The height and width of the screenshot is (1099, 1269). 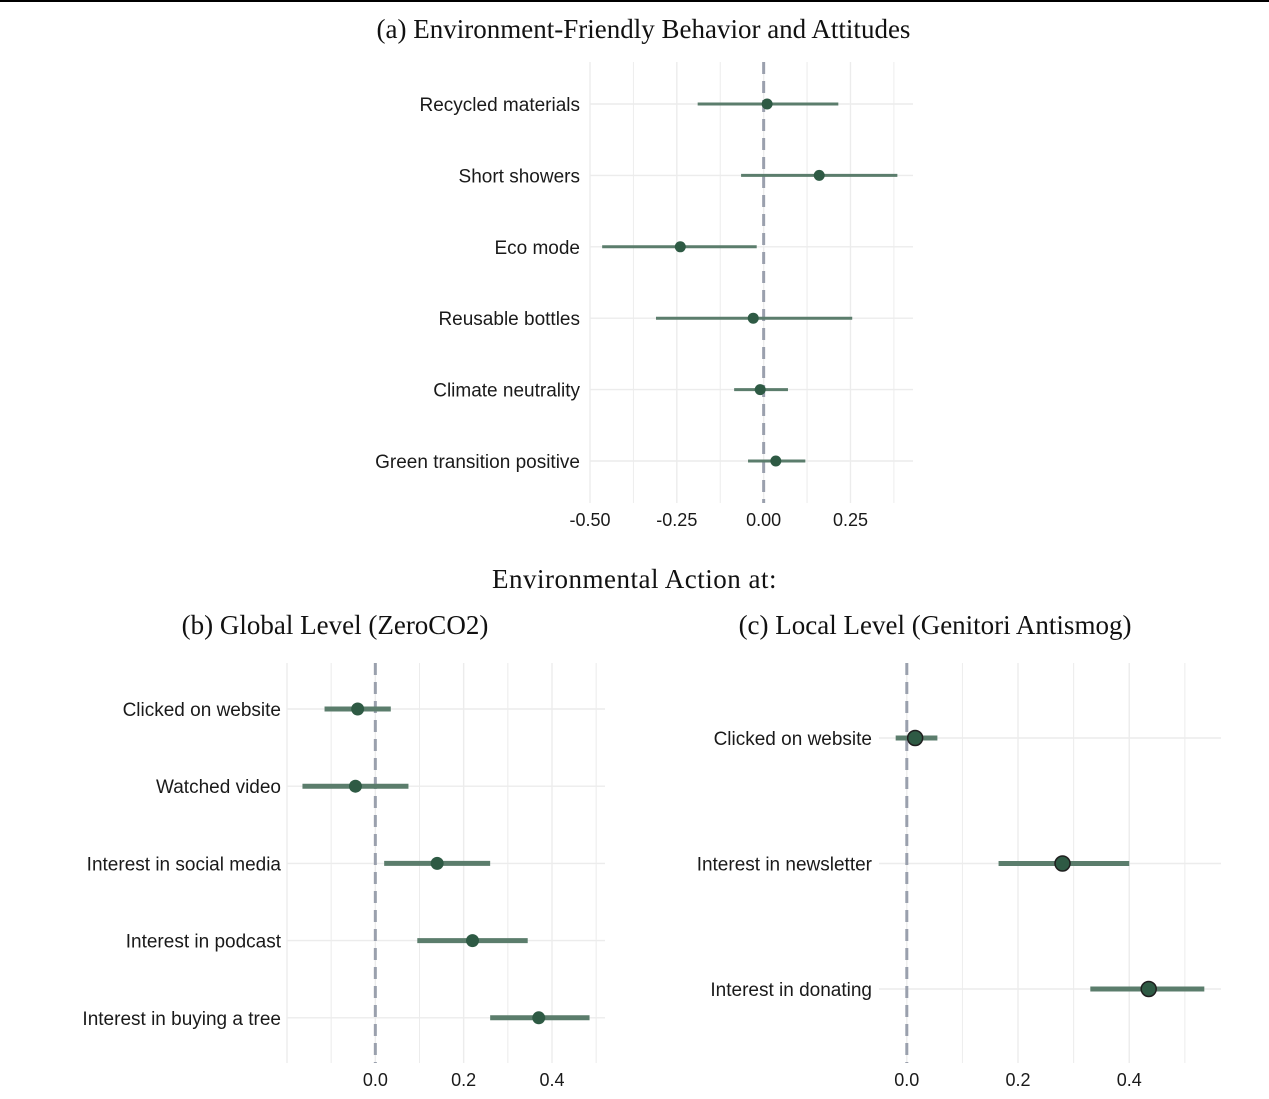 I want to click on a-category-label: Eco mode, so click(x=537, y=248).